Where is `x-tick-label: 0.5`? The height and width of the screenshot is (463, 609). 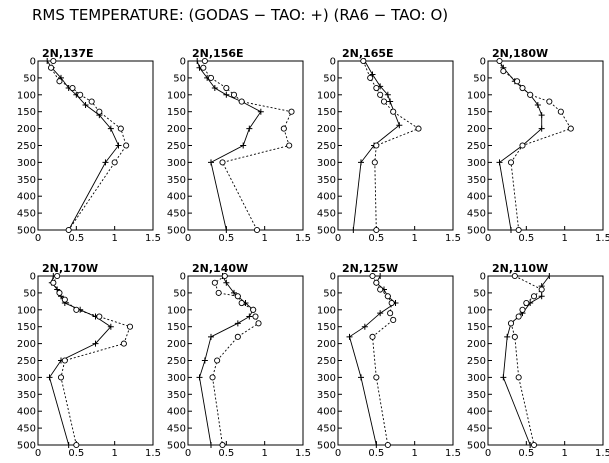 x-tick-label: 0.5 is located at coordinates (226, 238).